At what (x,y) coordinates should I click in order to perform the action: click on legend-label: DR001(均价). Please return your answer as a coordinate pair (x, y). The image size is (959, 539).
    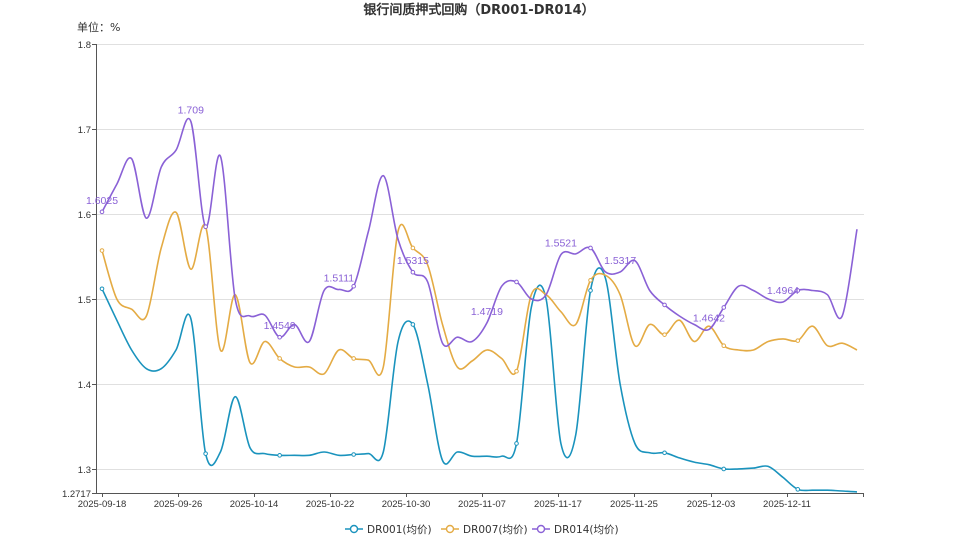
    Looking at the image, I should click on (399, 530).